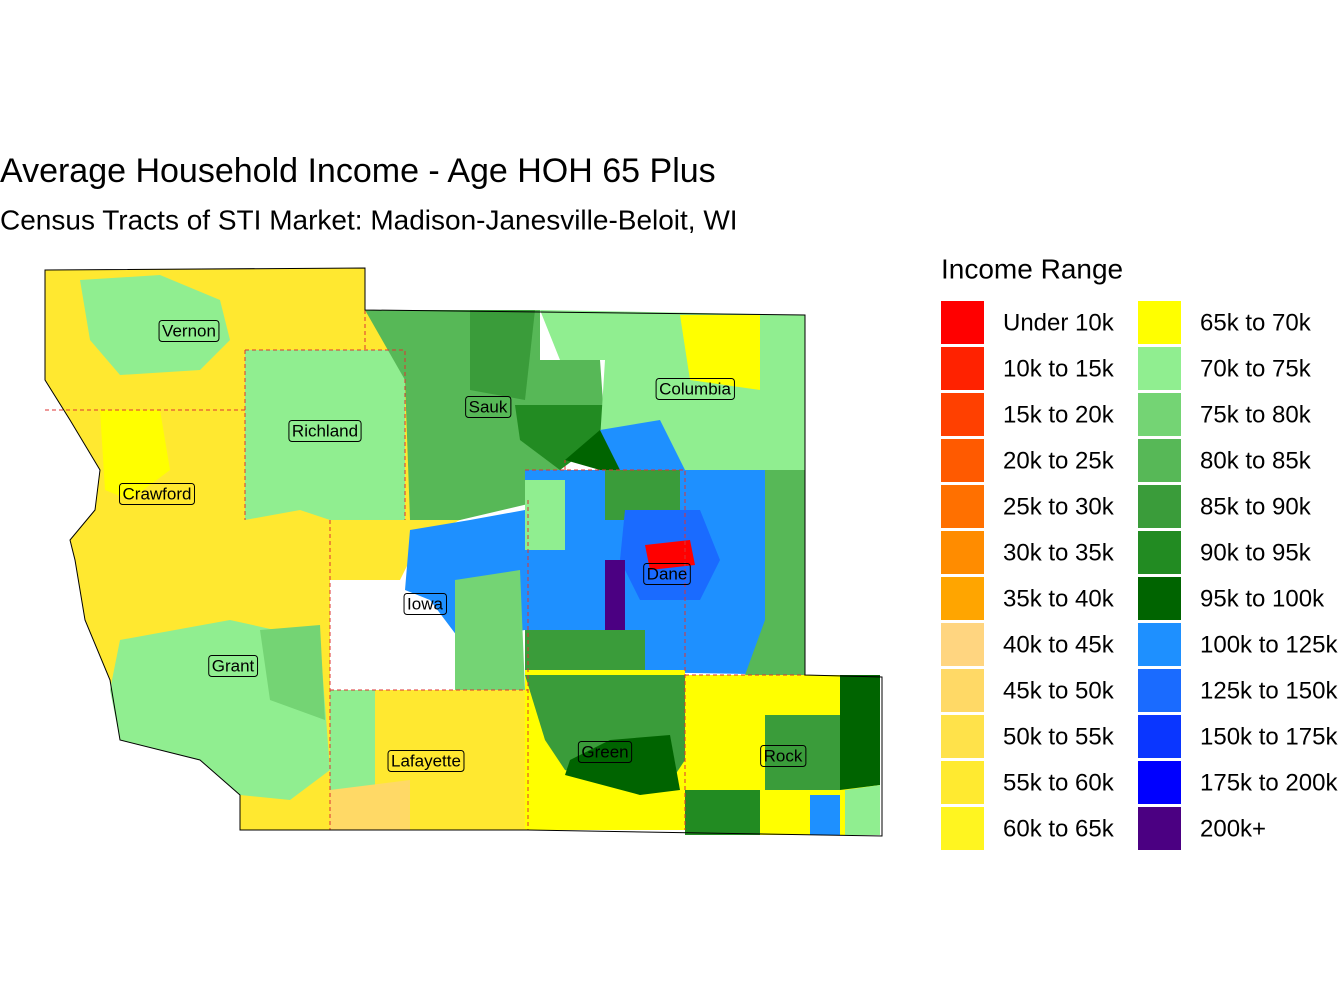 The width and height of the screenshot is (1344, 1008). Describe the element at coordinates (1059, 644) in the screenshot. I see `legend-label: 40k to 45k` at that location.